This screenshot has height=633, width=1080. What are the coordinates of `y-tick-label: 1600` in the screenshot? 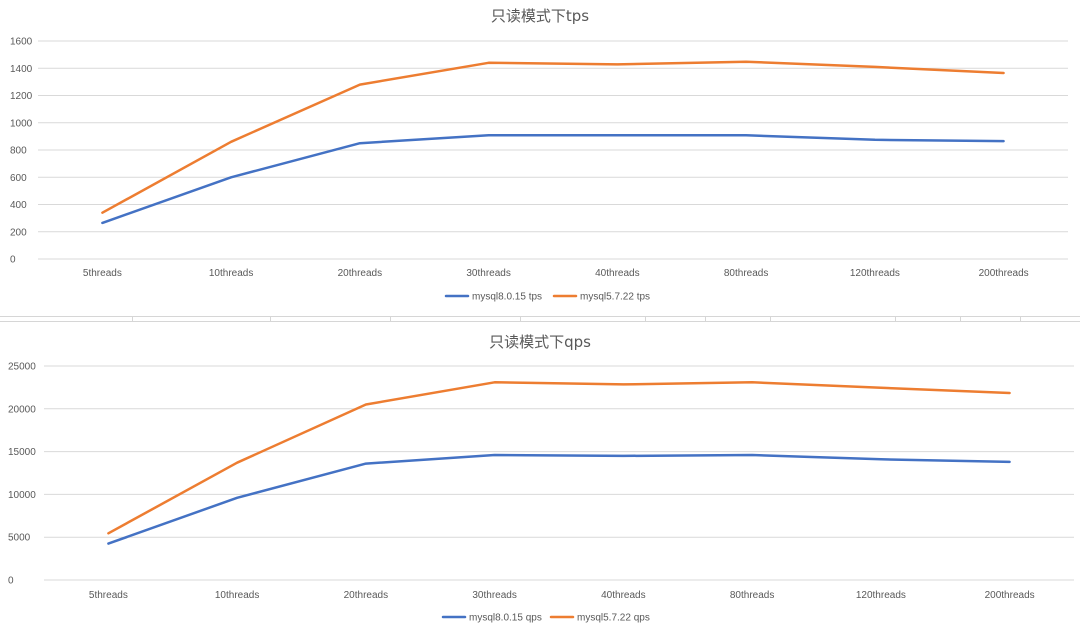 It's located at (21, 42).